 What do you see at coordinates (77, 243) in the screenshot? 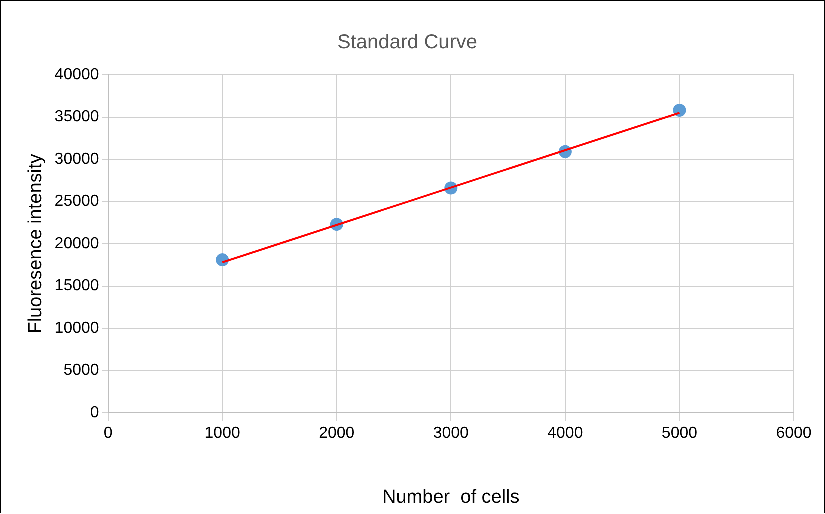
I see `y-tick-label: 20000` at bounding box center [77, 243].